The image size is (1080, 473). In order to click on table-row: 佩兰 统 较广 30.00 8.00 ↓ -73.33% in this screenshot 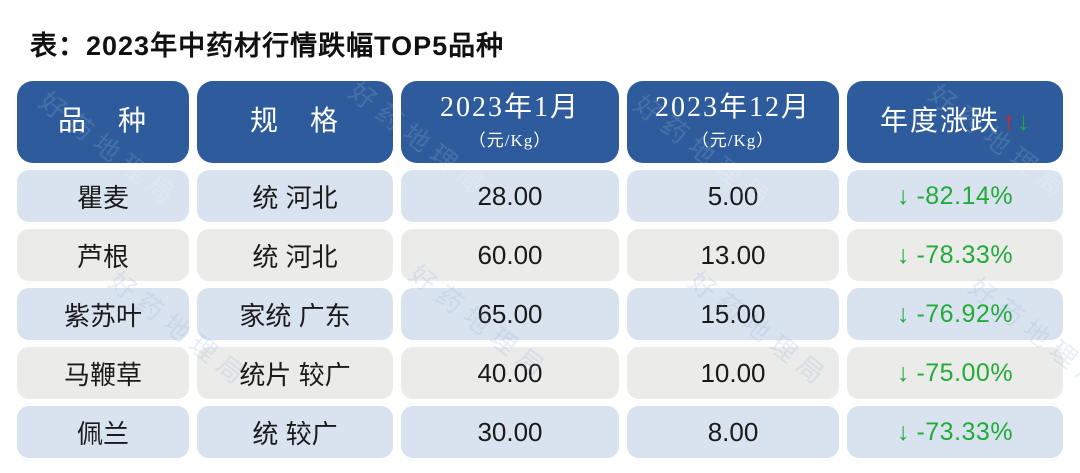, I will do `click(540, 432)`.